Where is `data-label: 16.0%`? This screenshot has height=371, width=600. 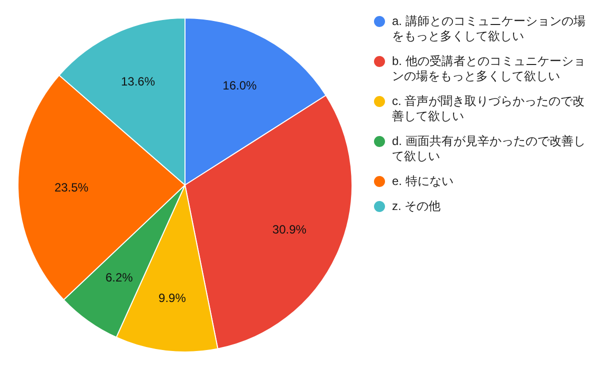 data-label: 16.0% is located at coordinates (239, 85).